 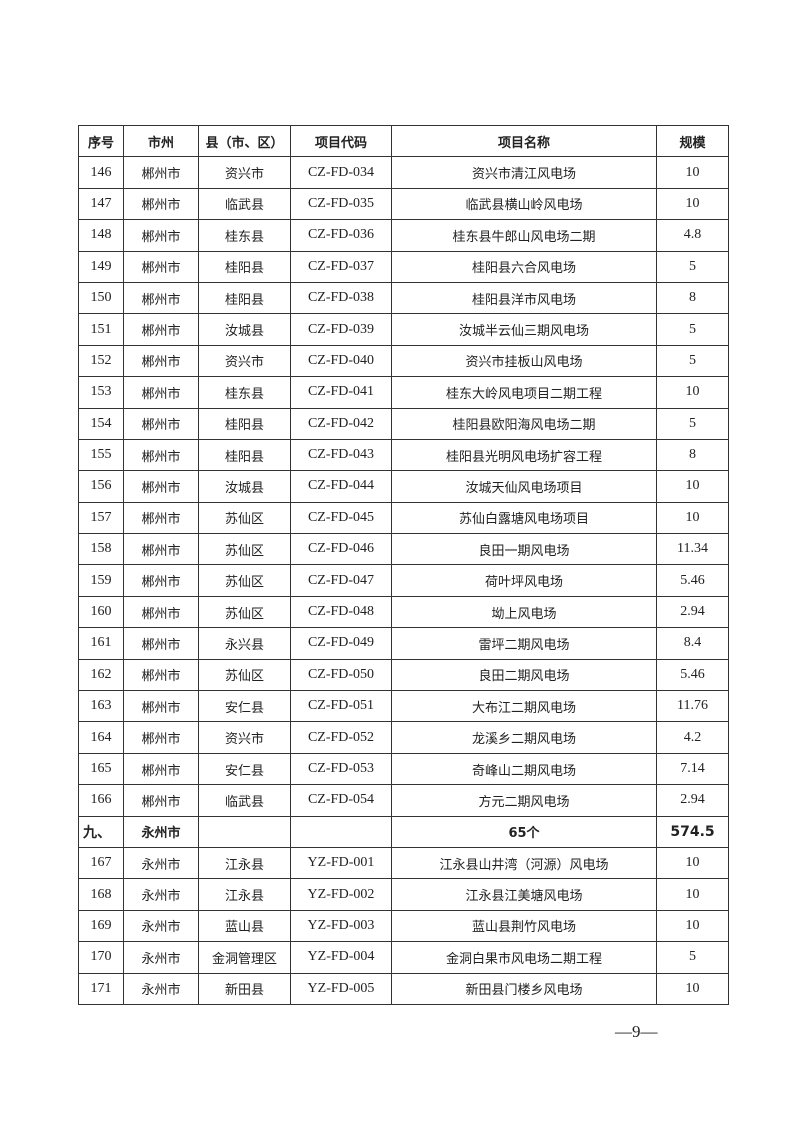 What do you see at coordinates (341, 455) in the screenshot?
I see `cell-code: CZ-FD-043` at bounding box center [341, 455].